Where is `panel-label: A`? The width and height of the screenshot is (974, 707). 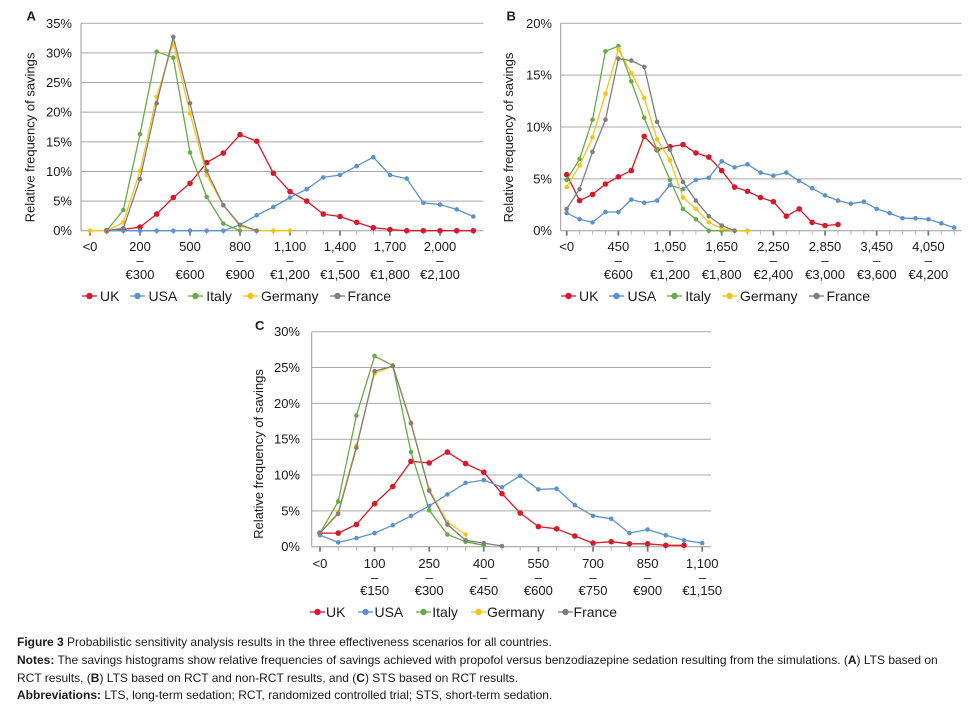
panel-label: A is located at coordinates (32, 16).